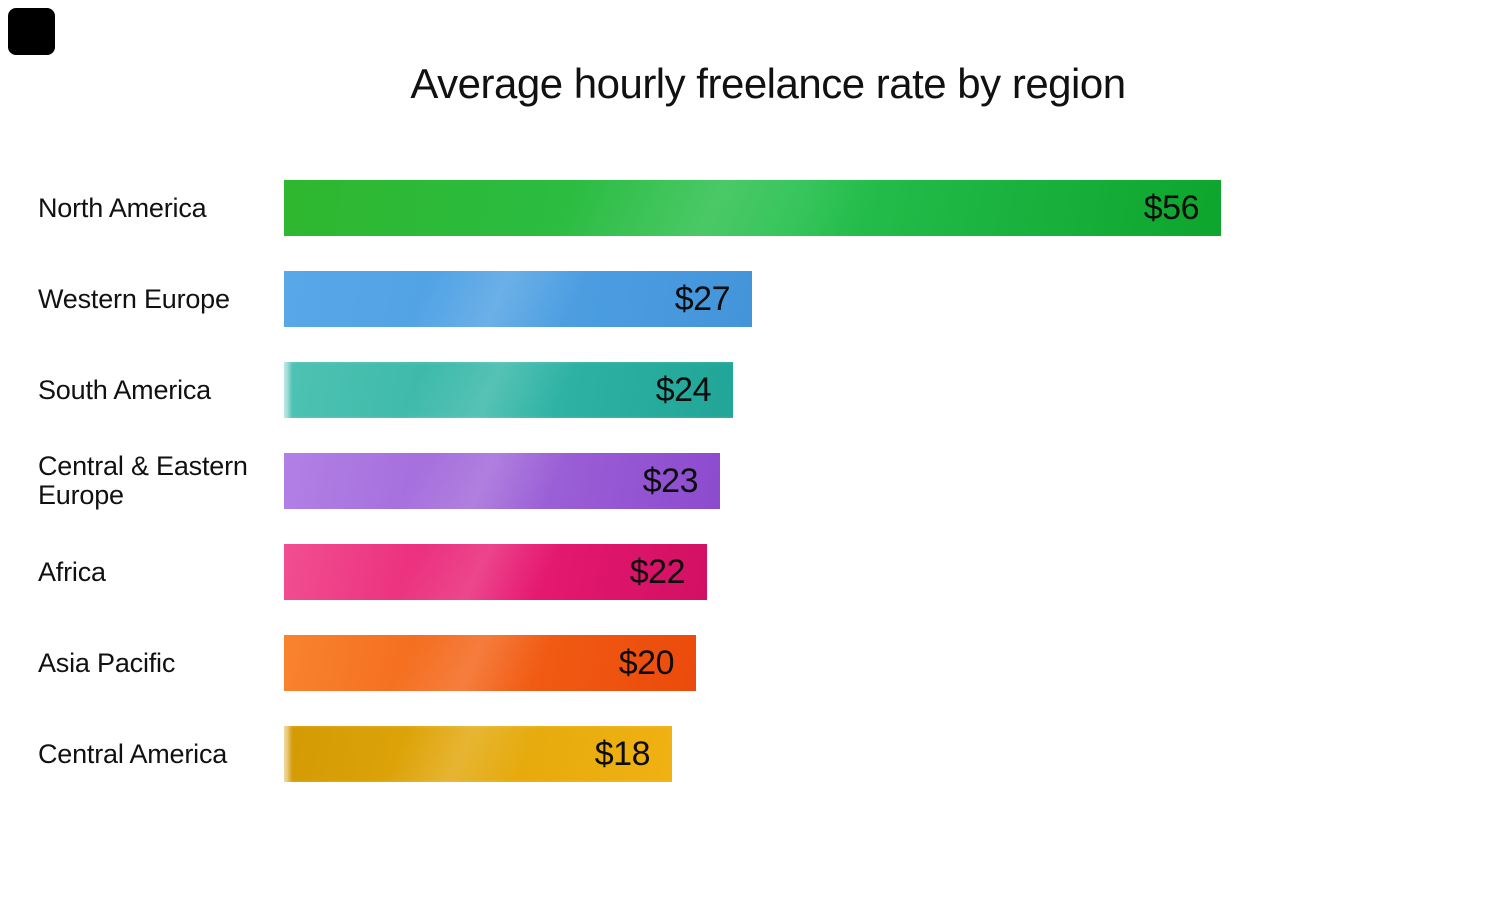 Image resolution: width=1500 pixels, height=903 pixels. I want to click on bar-row-south-america: South America $24, so click(750, 390).